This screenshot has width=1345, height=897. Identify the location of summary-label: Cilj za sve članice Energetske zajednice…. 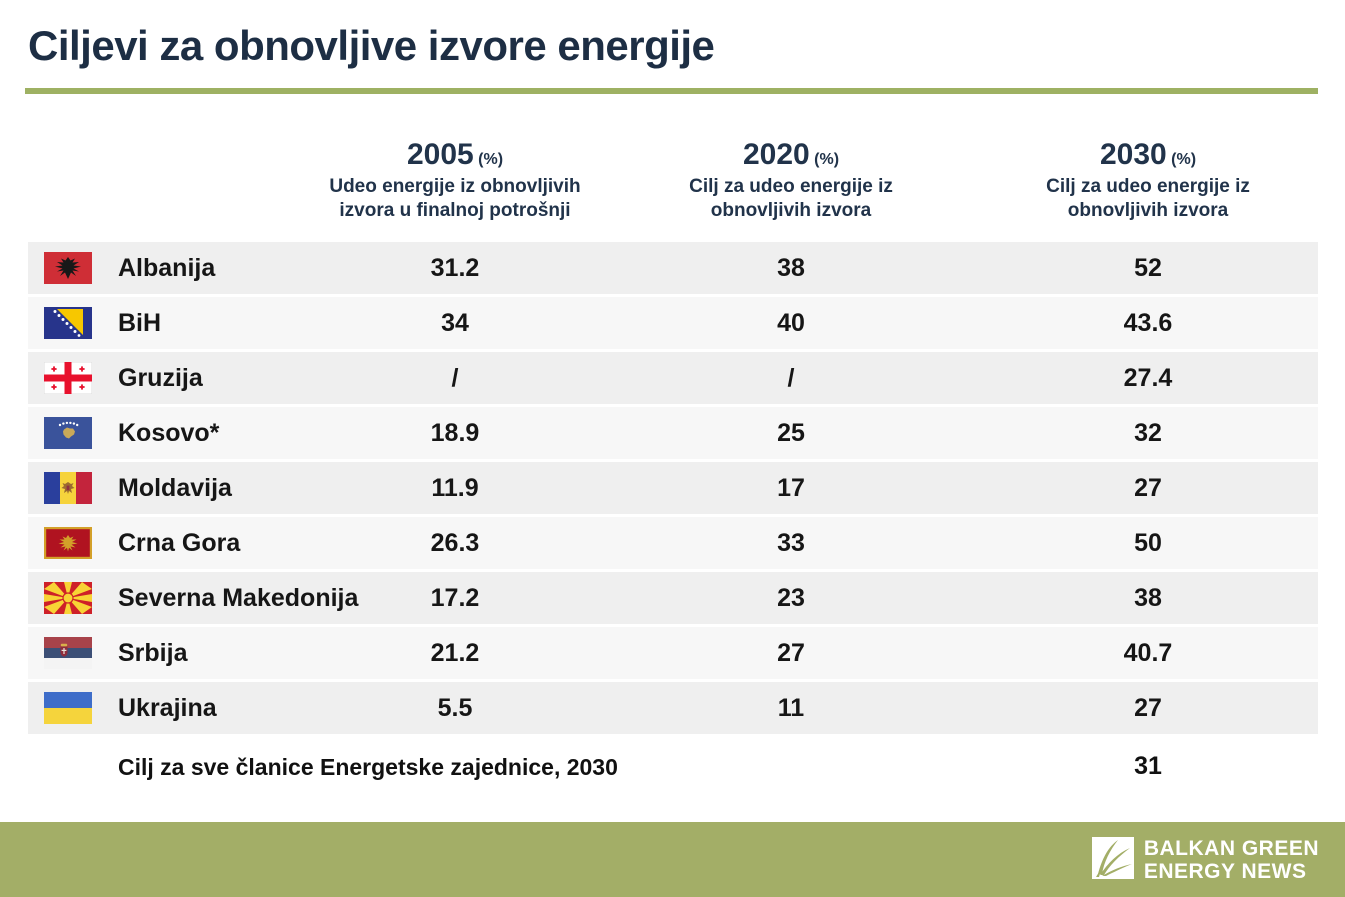
(368, 767).